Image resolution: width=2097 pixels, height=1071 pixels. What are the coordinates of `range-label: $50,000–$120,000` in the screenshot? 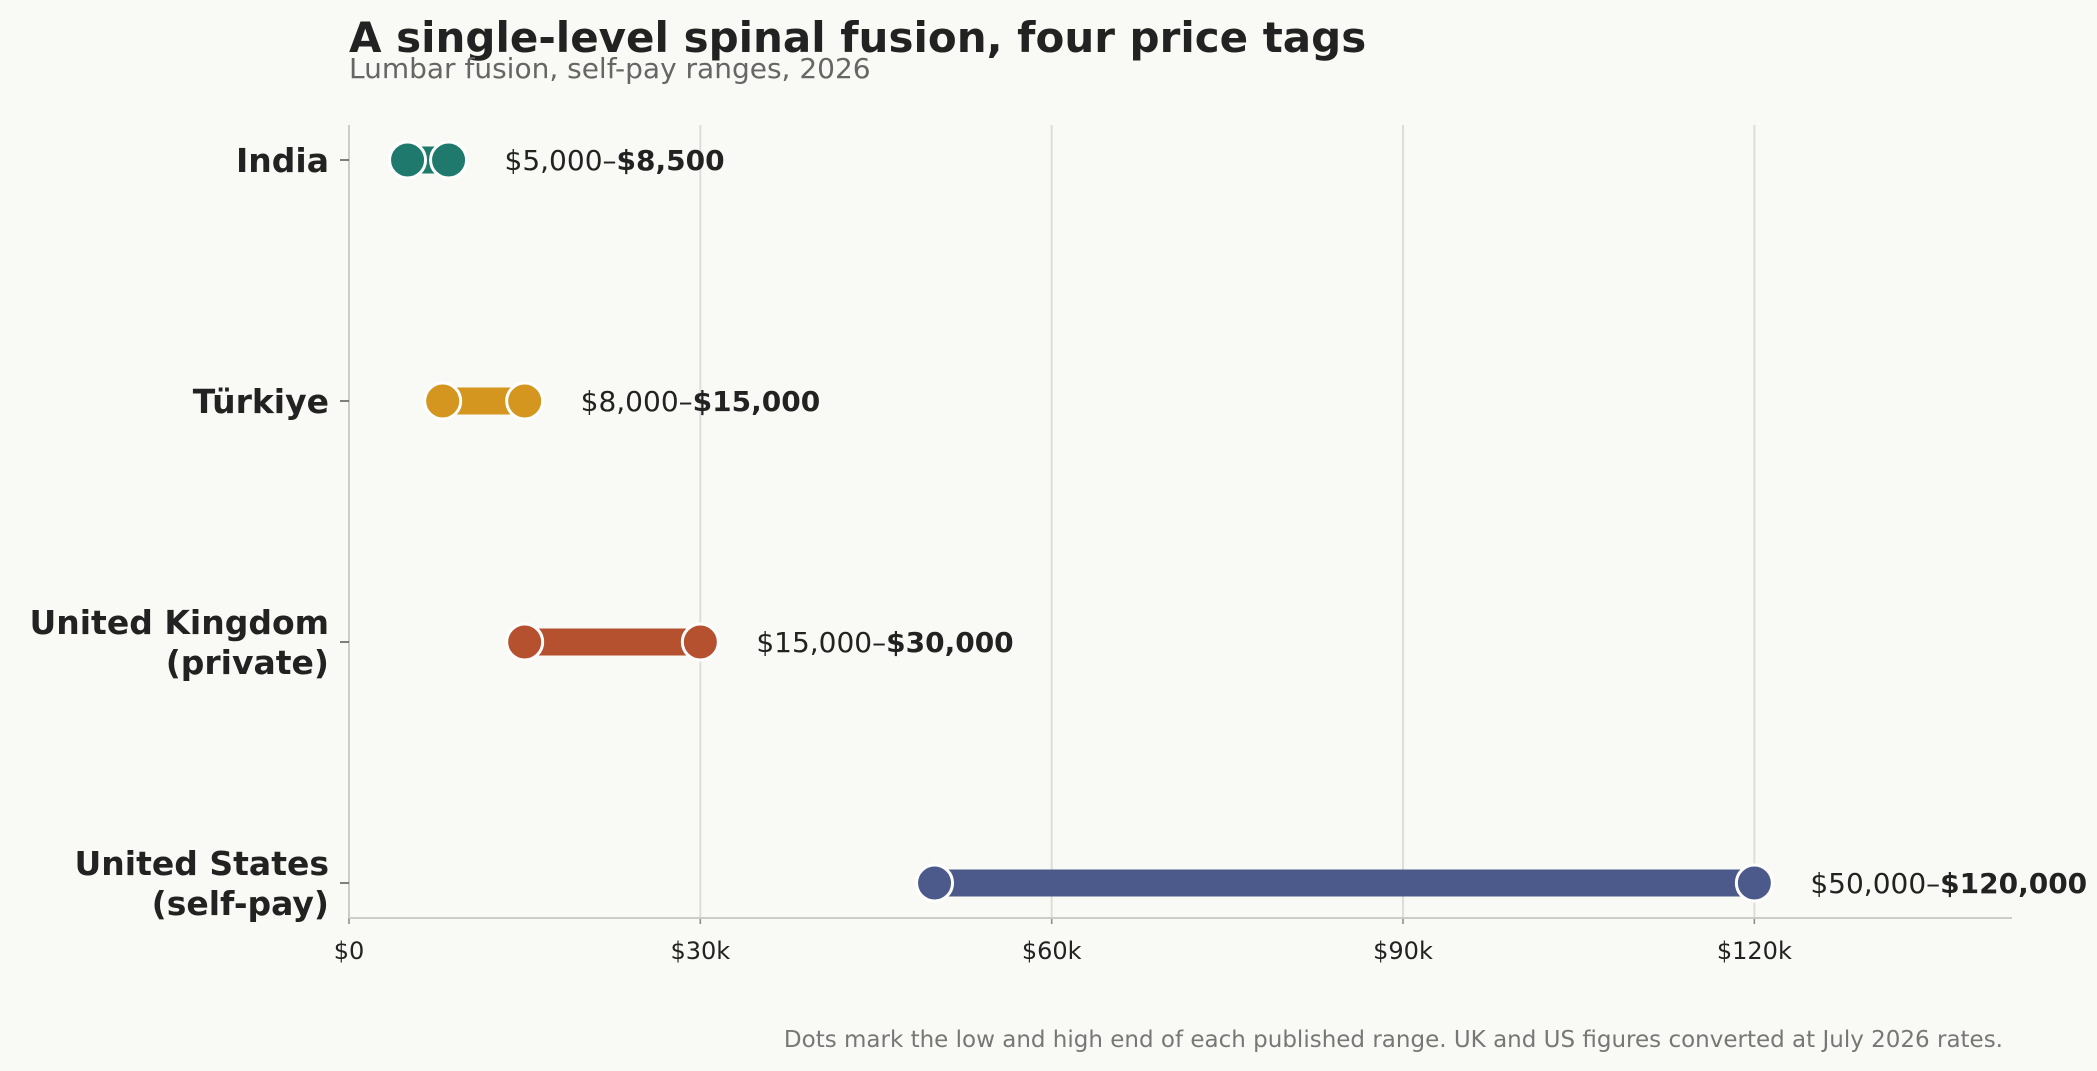 It's located at (1948, 883).